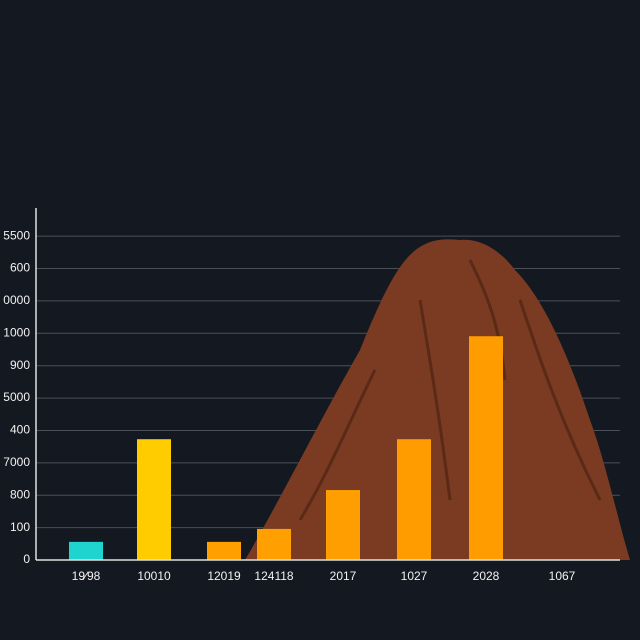 The height and width of the screenshot is (640, 640). Describe the element at coordinates (16, 300) in the screenshot. I see `y-tick-label: 0000` at that location.